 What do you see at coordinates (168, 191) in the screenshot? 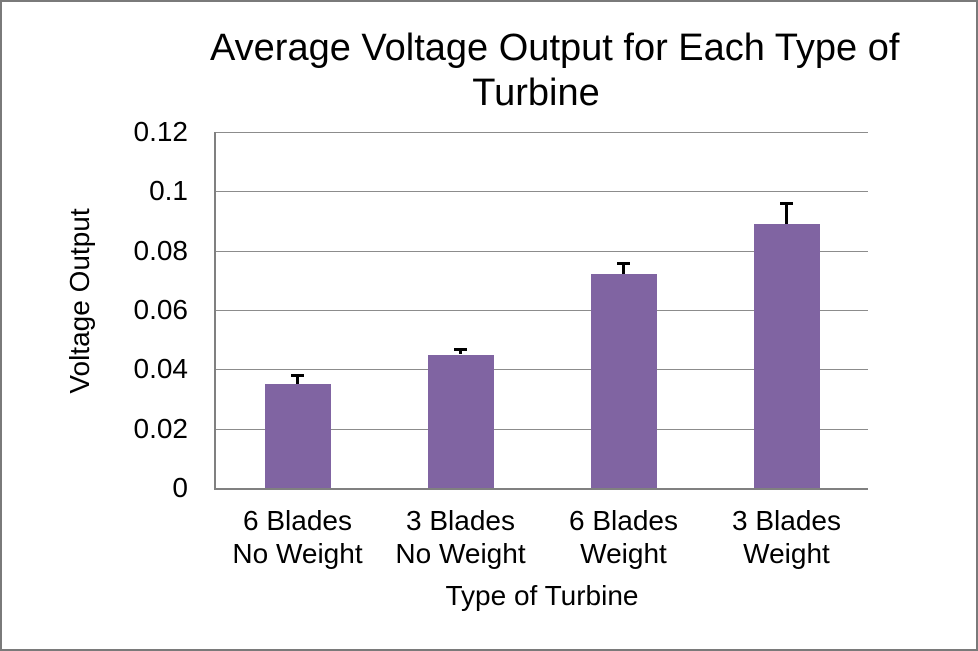
I see `y-tick-label: 0.1` at bounding box center [168, 191].